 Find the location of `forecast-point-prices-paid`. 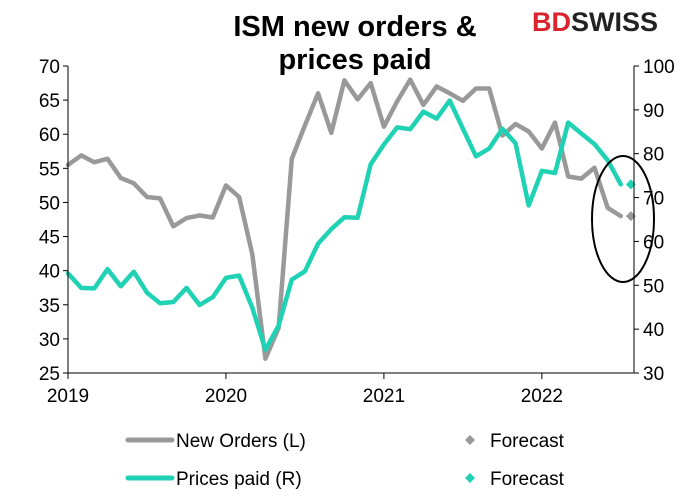

forecast-point-prices-paid is located at coordinates (630, 184).